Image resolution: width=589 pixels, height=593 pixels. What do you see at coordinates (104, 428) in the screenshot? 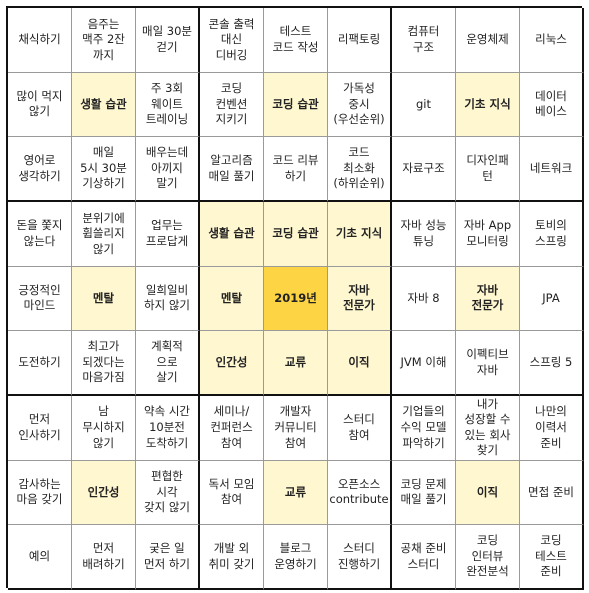
I see `grid-cell-r7-c2: 남 무시하지 않기` at bounding box center [104, 428].